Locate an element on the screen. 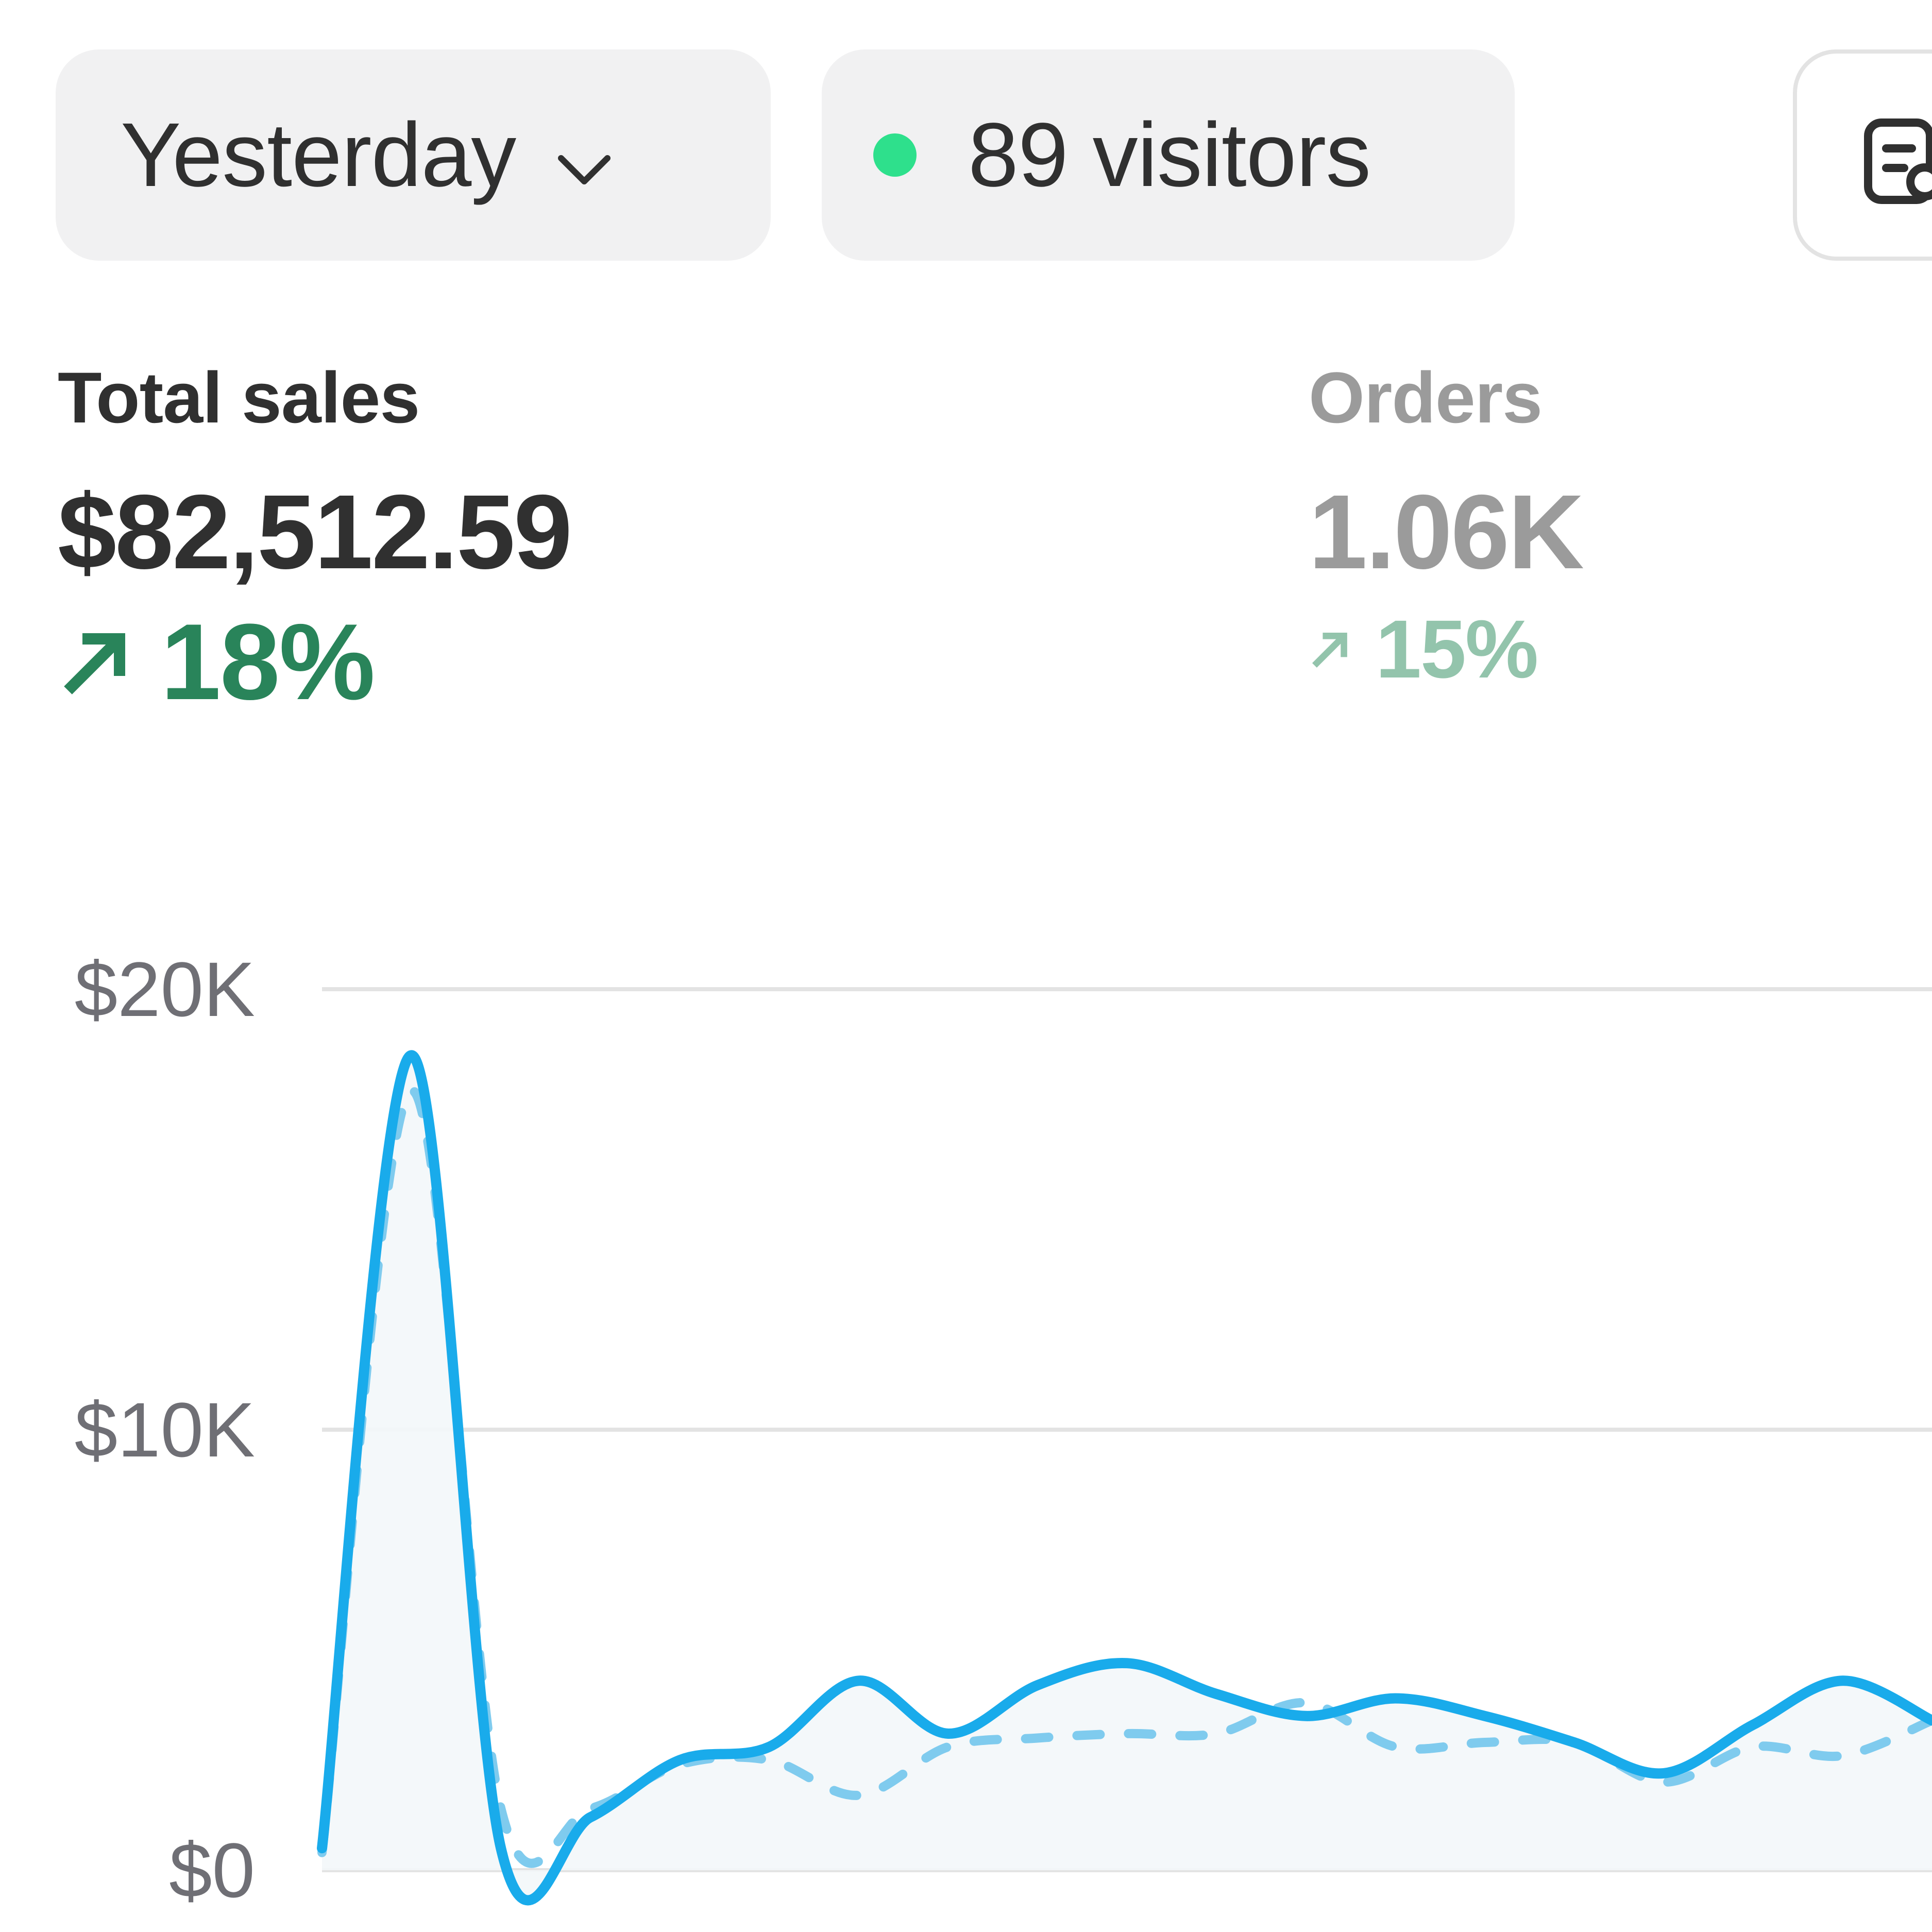 Image resolution: width=1932 pixels, height=1932 pixels. orders-value: 1.06K is located at coordinates (1446, 532).